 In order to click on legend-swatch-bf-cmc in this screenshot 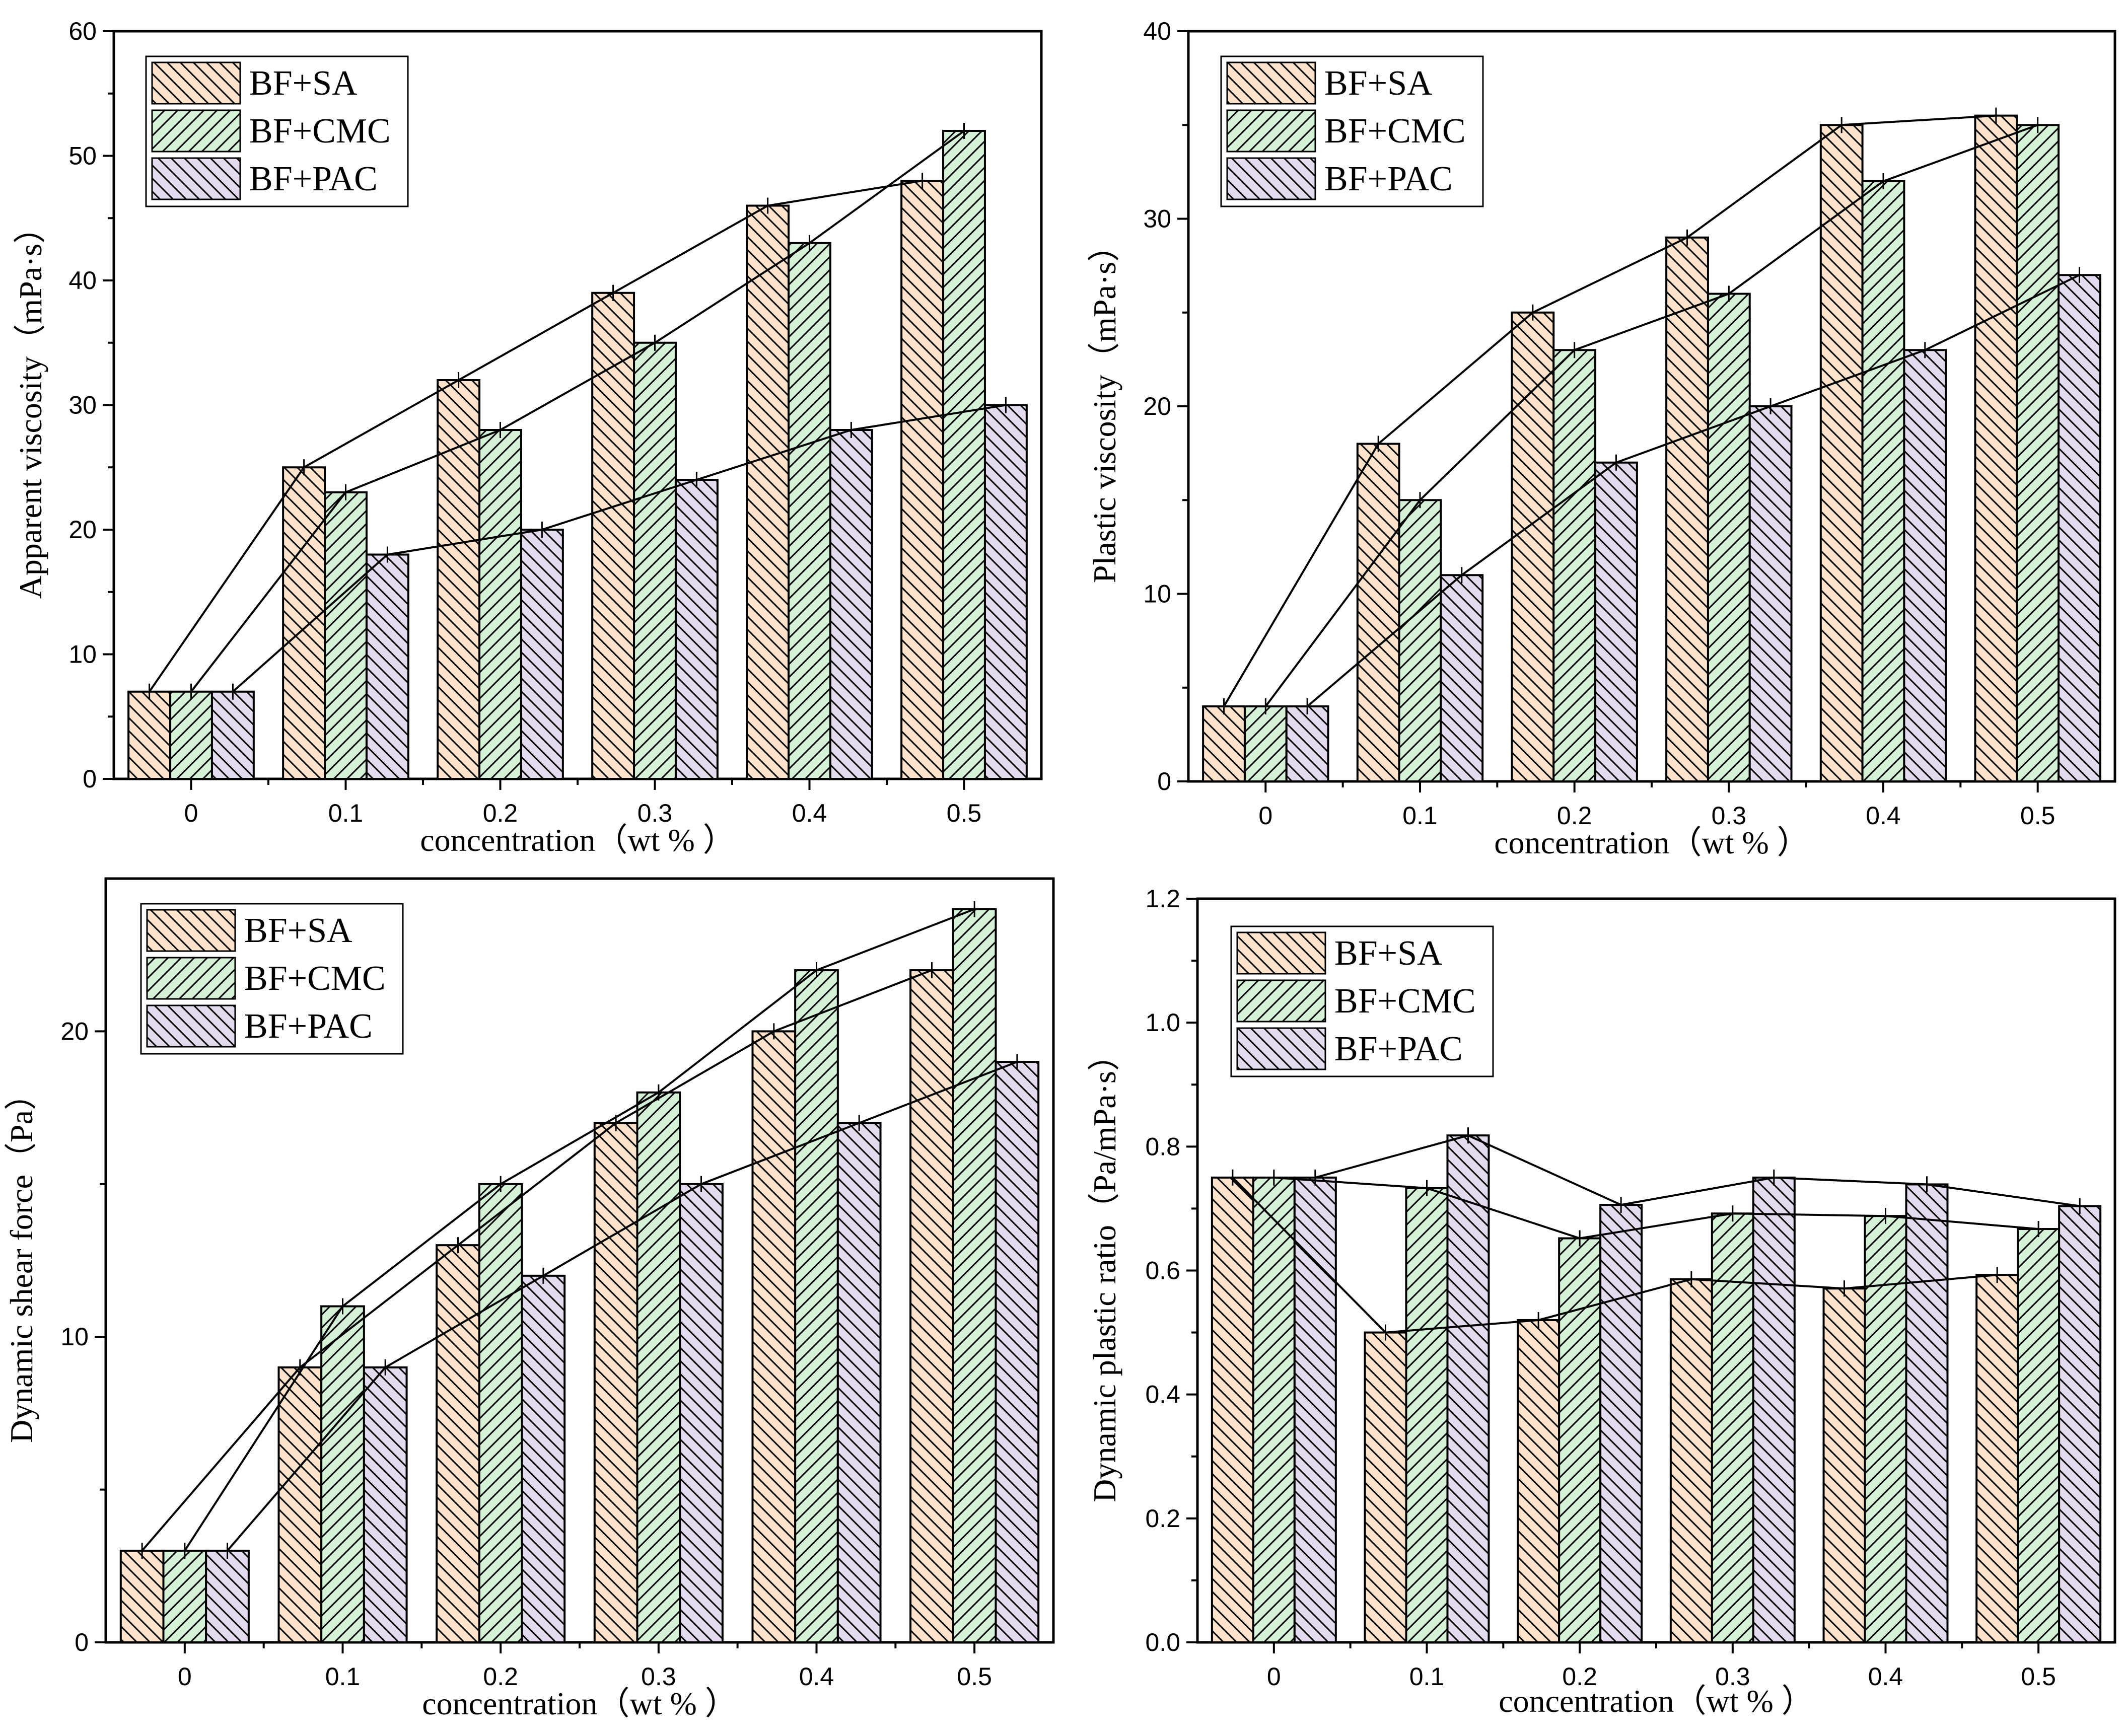, I will do `click(1271, 131)`.